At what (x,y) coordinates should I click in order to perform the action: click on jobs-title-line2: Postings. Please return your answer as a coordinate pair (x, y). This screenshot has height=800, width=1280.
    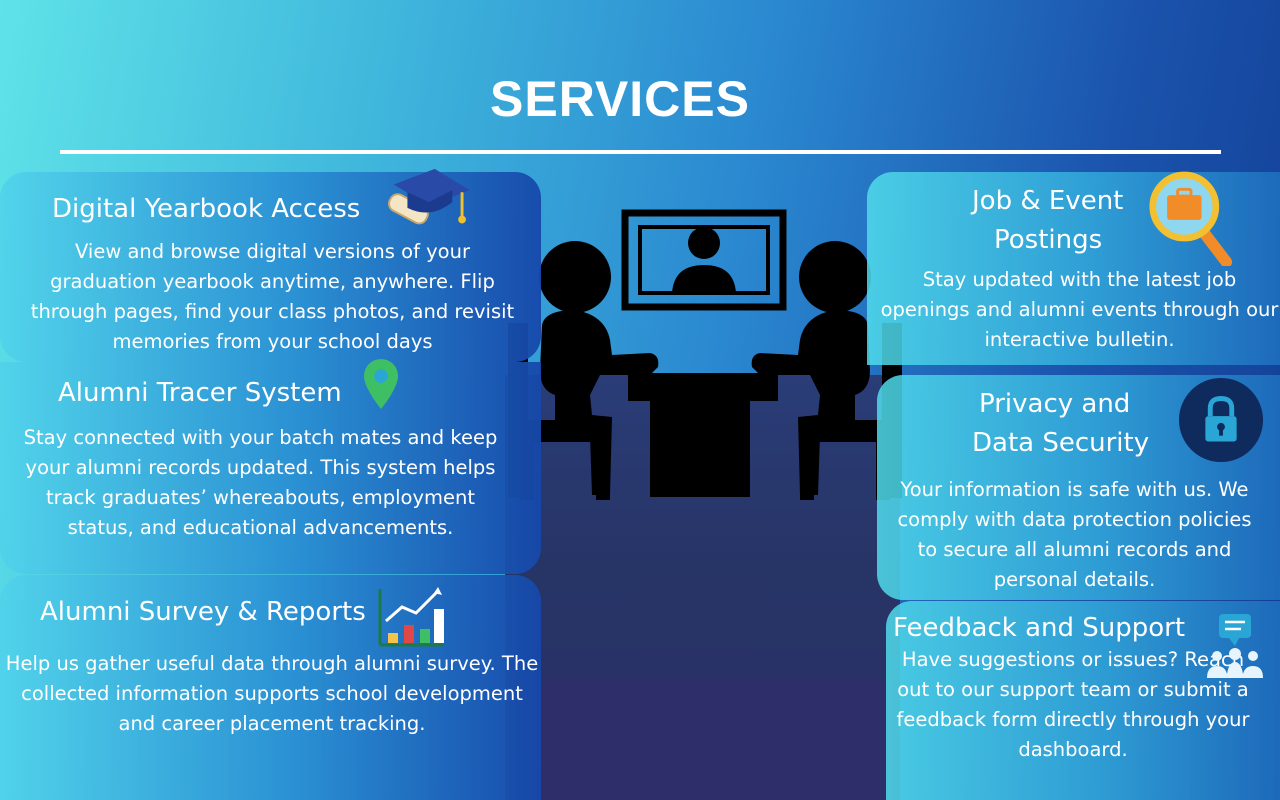
    Looking at the image, I should click on (1048, 240).